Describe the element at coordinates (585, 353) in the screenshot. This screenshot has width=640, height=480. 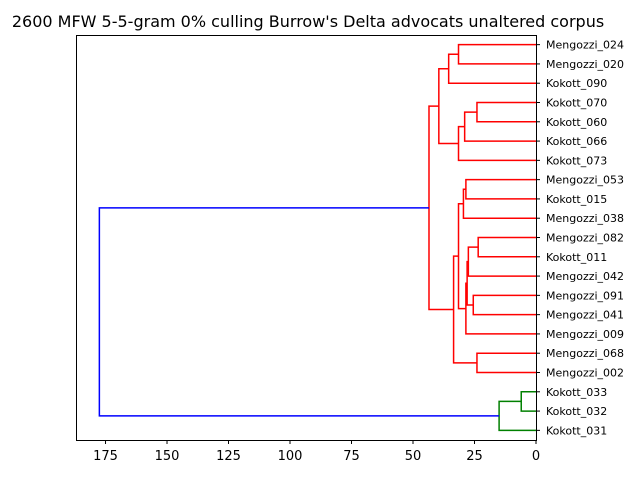
I see `leaf-label: Mengozzi_068` at that location.